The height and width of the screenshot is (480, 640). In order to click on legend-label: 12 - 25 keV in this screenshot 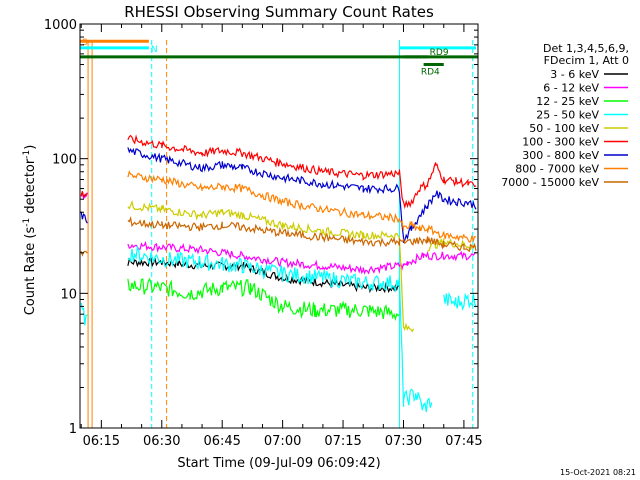, I will do `click(567, 101)`.